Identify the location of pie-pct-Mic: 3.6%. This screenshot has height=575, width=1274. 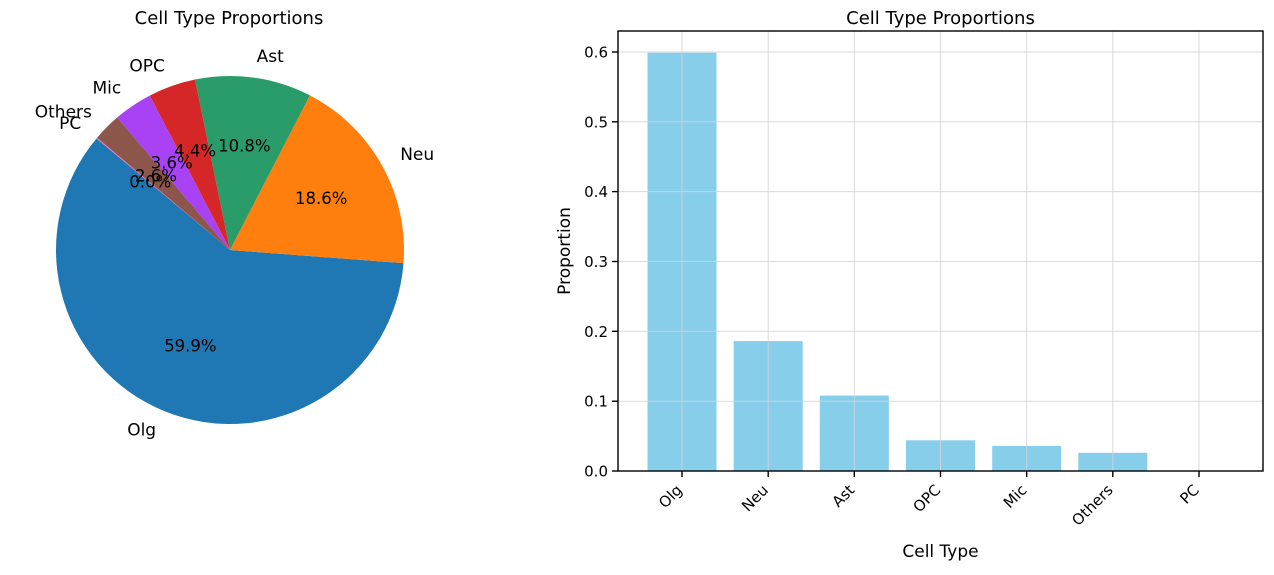
(172, 162).